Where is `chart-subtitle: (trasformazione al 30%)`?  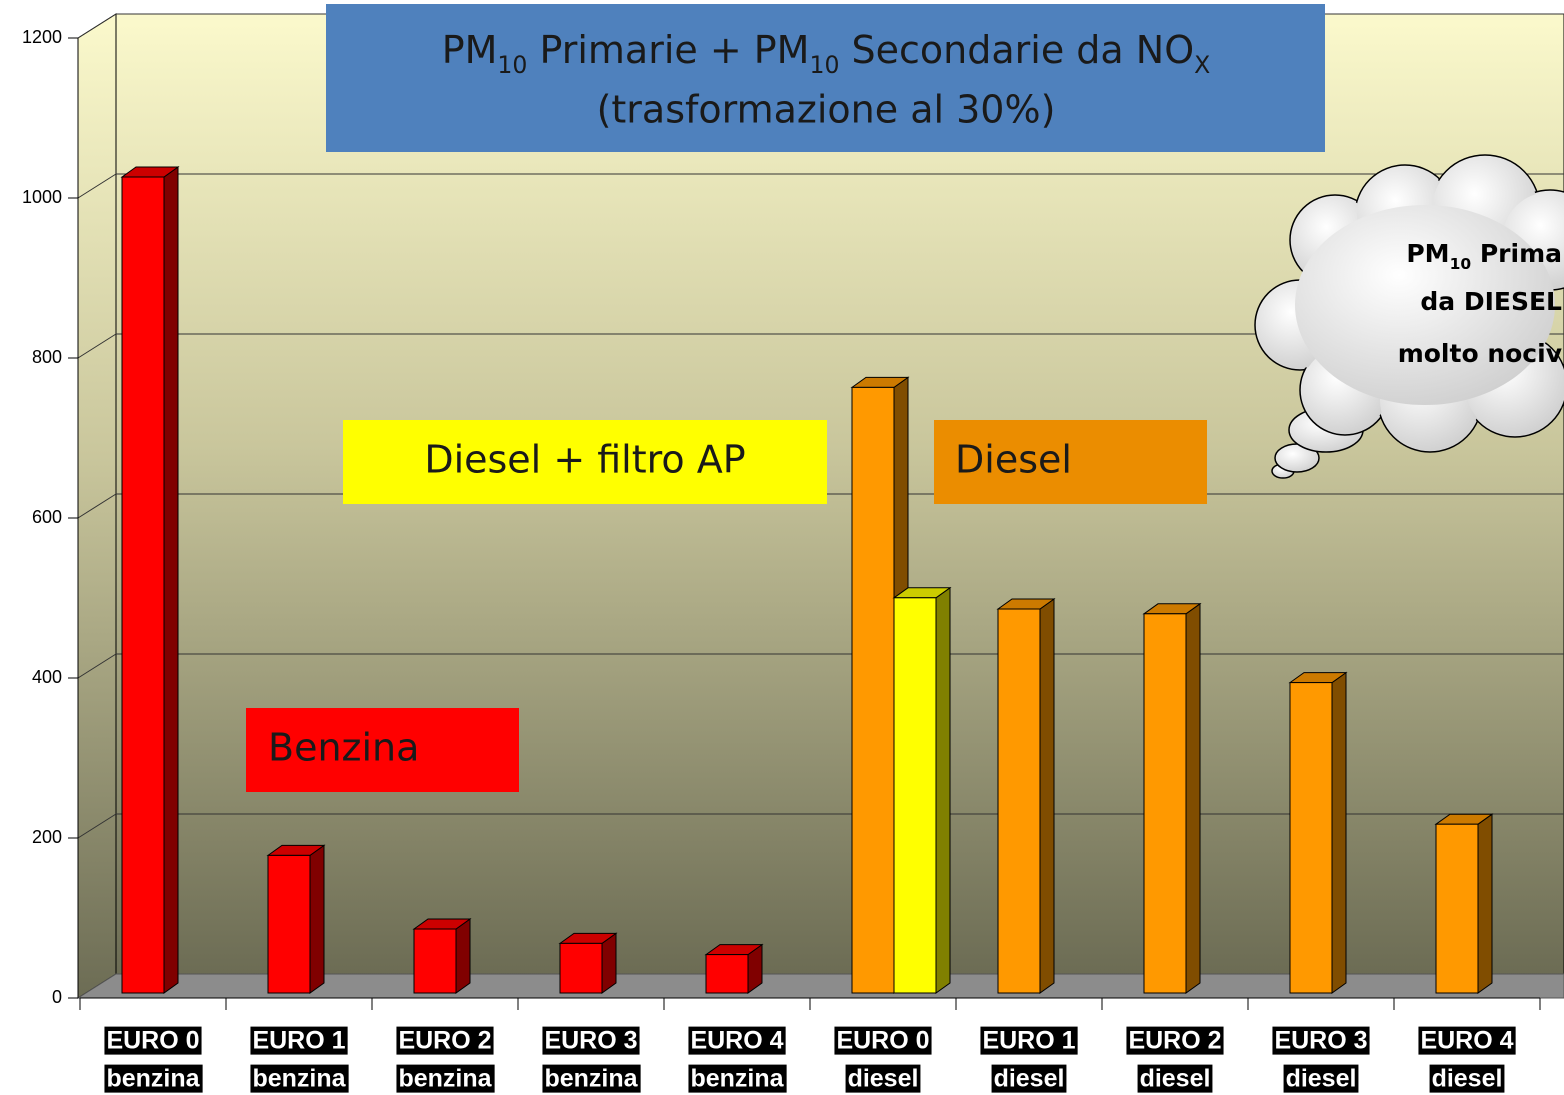 chart-subtitle: (trasformazione al 30%) is located at coordinates (826, 110).